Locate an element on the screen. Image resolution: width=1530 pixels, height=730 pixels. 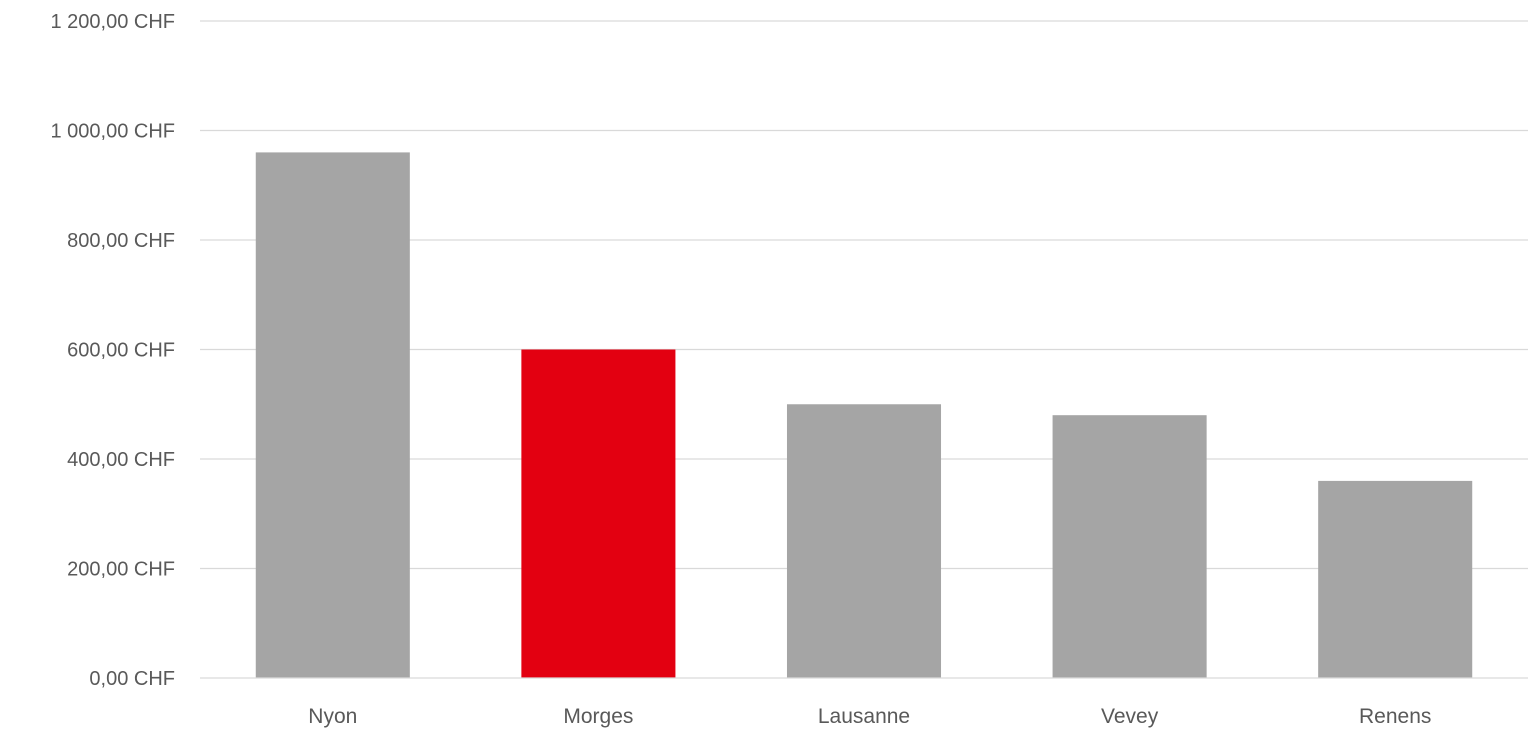
y-tick-label: 1 200,00 CHF is located at coordinates (112, 22).